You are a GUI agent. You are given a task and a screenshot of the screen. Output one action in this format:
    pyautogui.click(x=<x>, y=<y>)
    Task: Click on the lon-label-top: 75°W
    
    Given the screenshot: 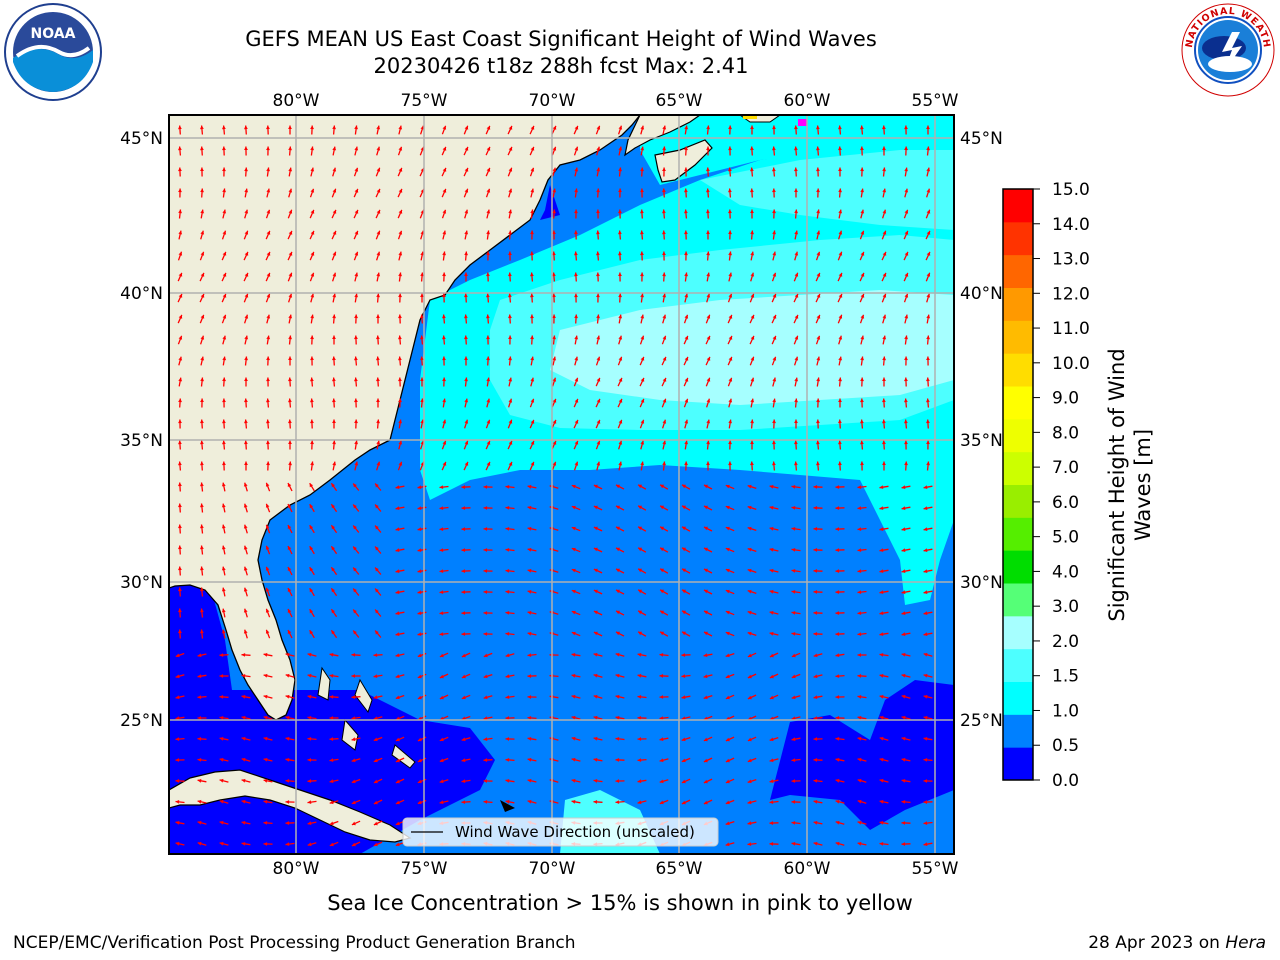 What is the action you would take?
    pyautogui.click(x=424, y=101)
    